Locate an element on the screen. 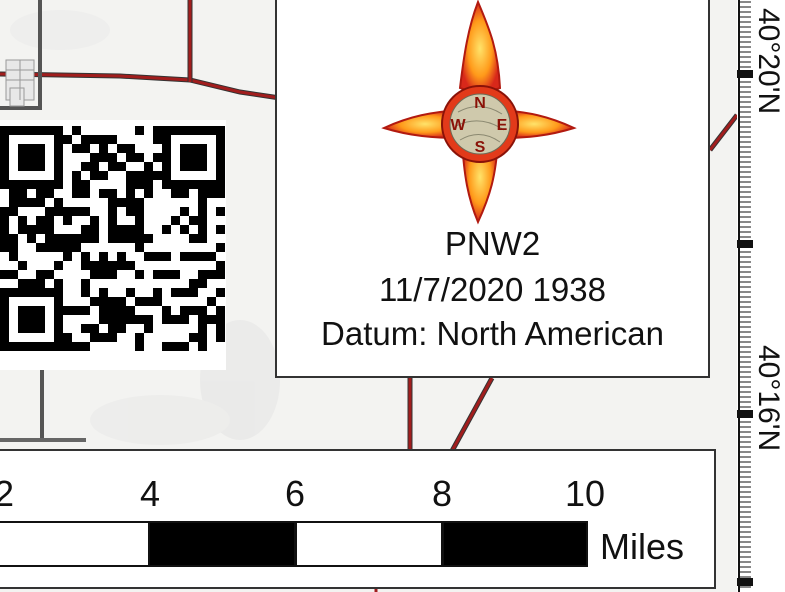 This screenshot has height=592, width=785. graticule-border: 40°20'N 40°16'N is located at coordinates (761, 296).